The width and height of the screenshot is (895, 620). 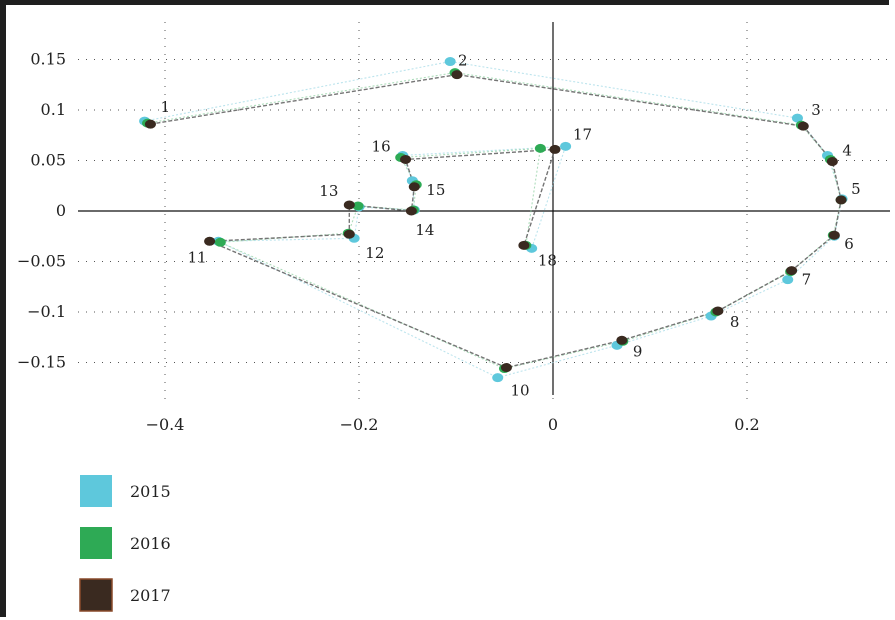 I want to click on point-label-9: 9, so click(x=638, y=351).